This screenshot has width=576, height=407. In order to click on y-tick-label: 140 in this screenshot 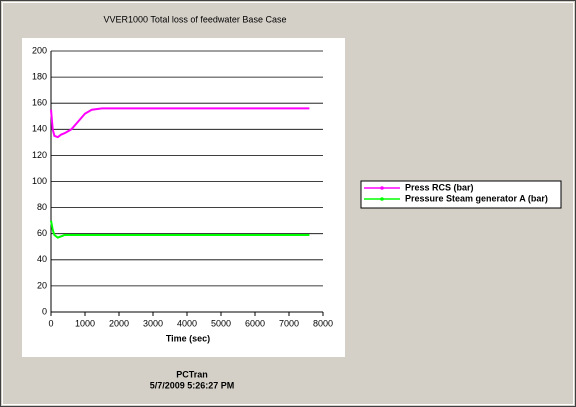, I will do `click(39, 129)`.